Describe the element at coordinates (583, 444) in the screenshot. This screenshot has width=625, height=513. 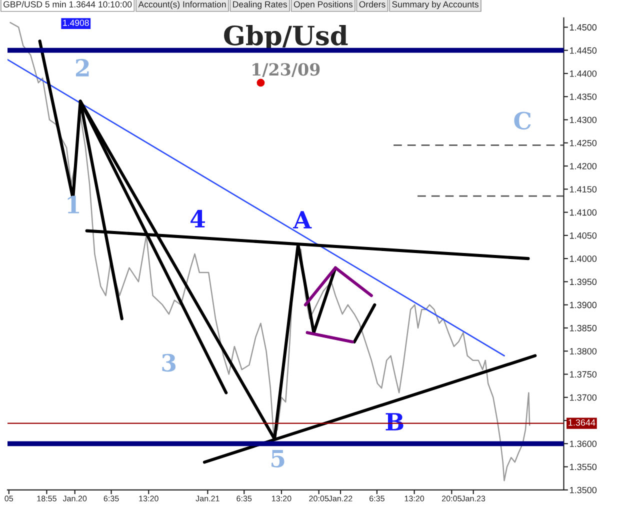
I see `y-tick-label: 1.3600` at that location.